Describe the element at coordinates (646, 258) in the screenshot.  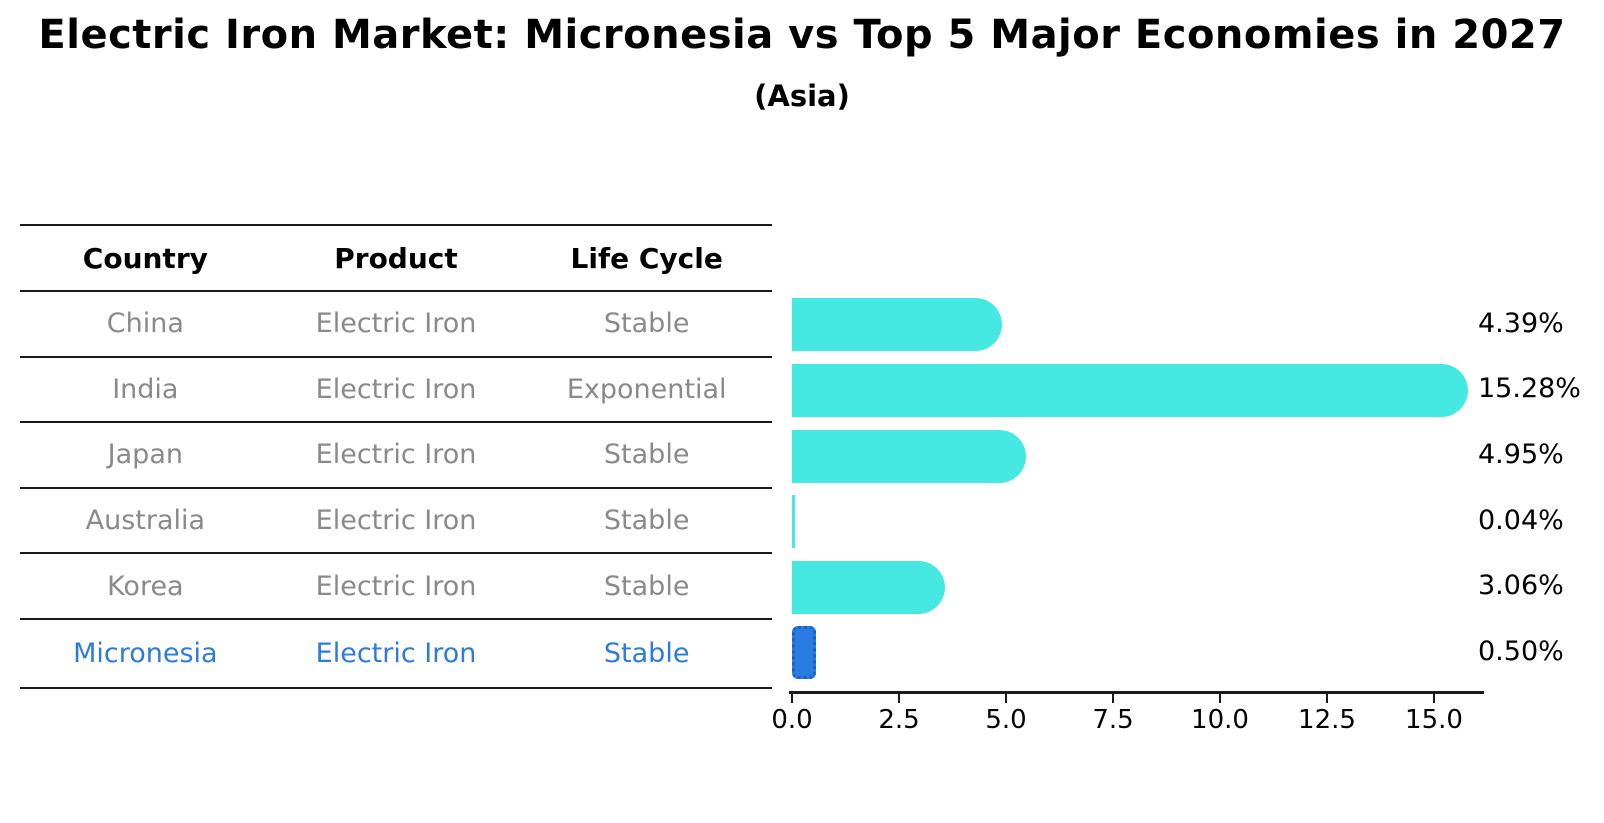
I see `col-header-life-cycle: Life Cycle` at that location.